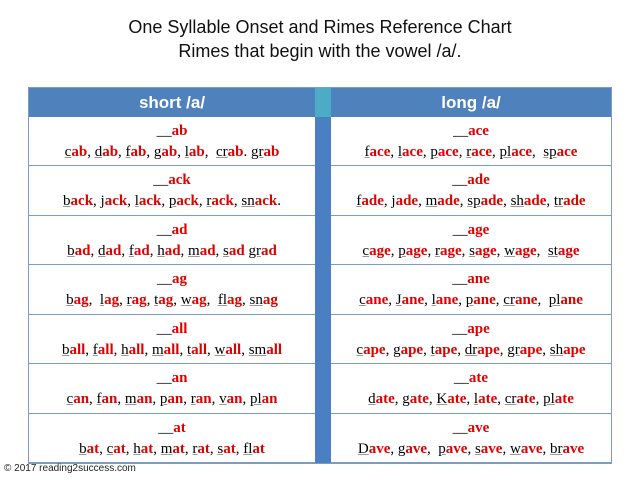  What do you see at coordinates (172, 102) in the screenshot?
I see `column-header: short /a/` at bounding box center [172, 102].